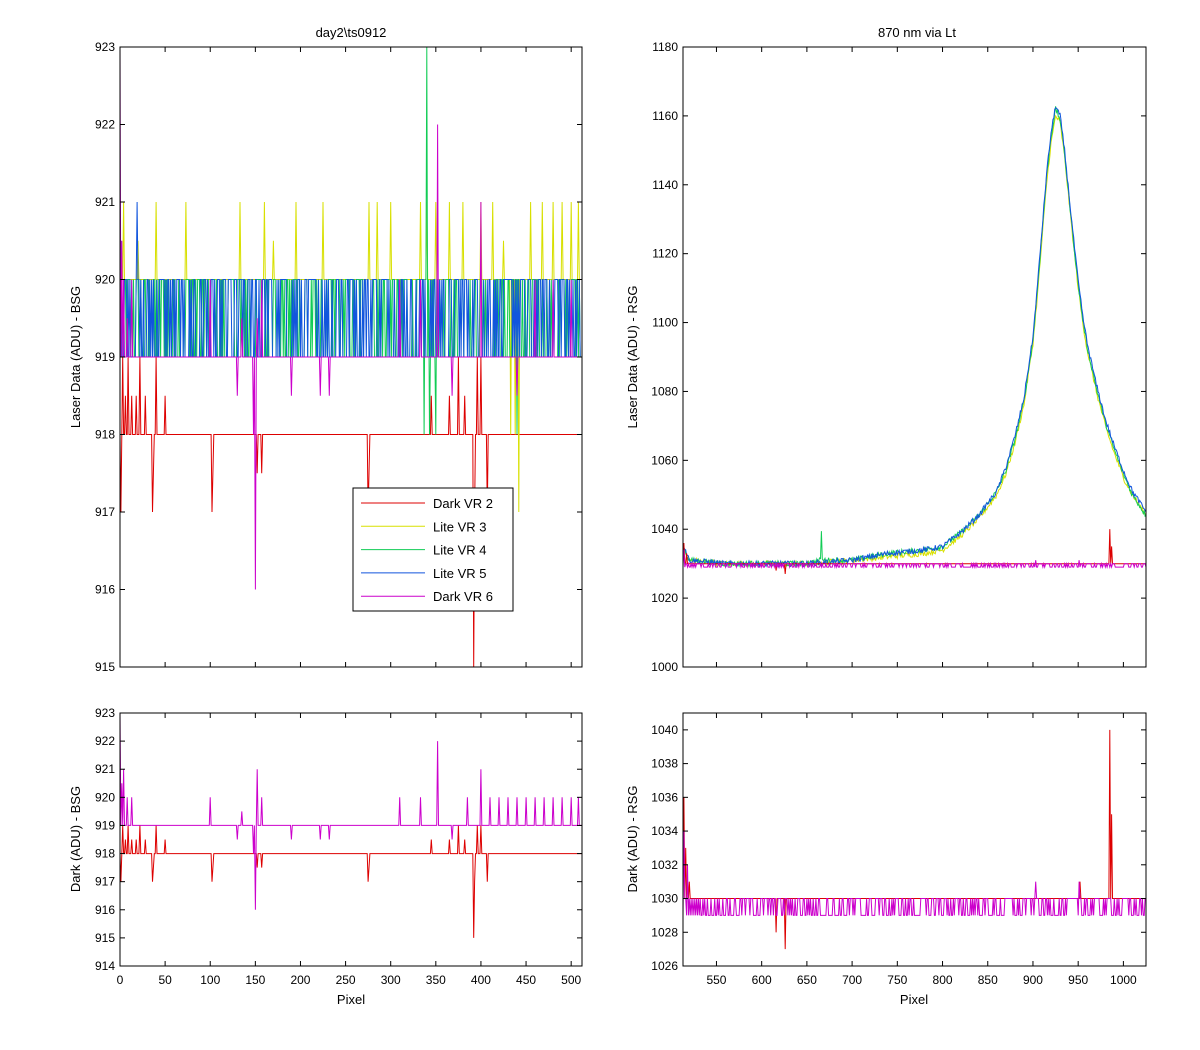  I want to click on x-tick-label: 750, so click(897, 980).